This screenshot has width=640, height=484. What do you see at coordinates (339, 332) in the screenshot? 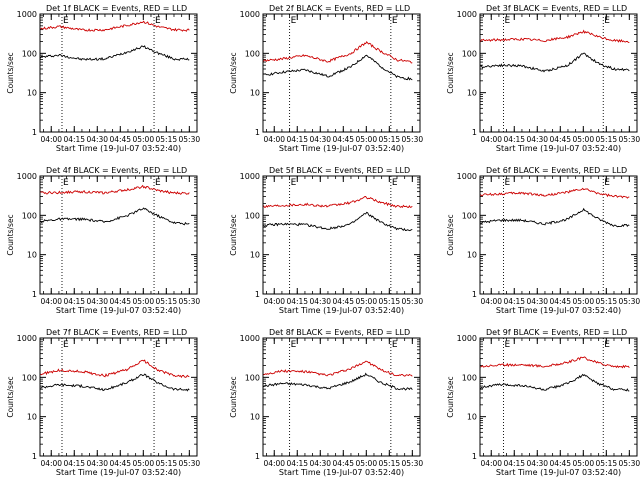
I see `panel-title: Det 8f BLACK = Events, RED = LLD` at bounding box center [339, 332].